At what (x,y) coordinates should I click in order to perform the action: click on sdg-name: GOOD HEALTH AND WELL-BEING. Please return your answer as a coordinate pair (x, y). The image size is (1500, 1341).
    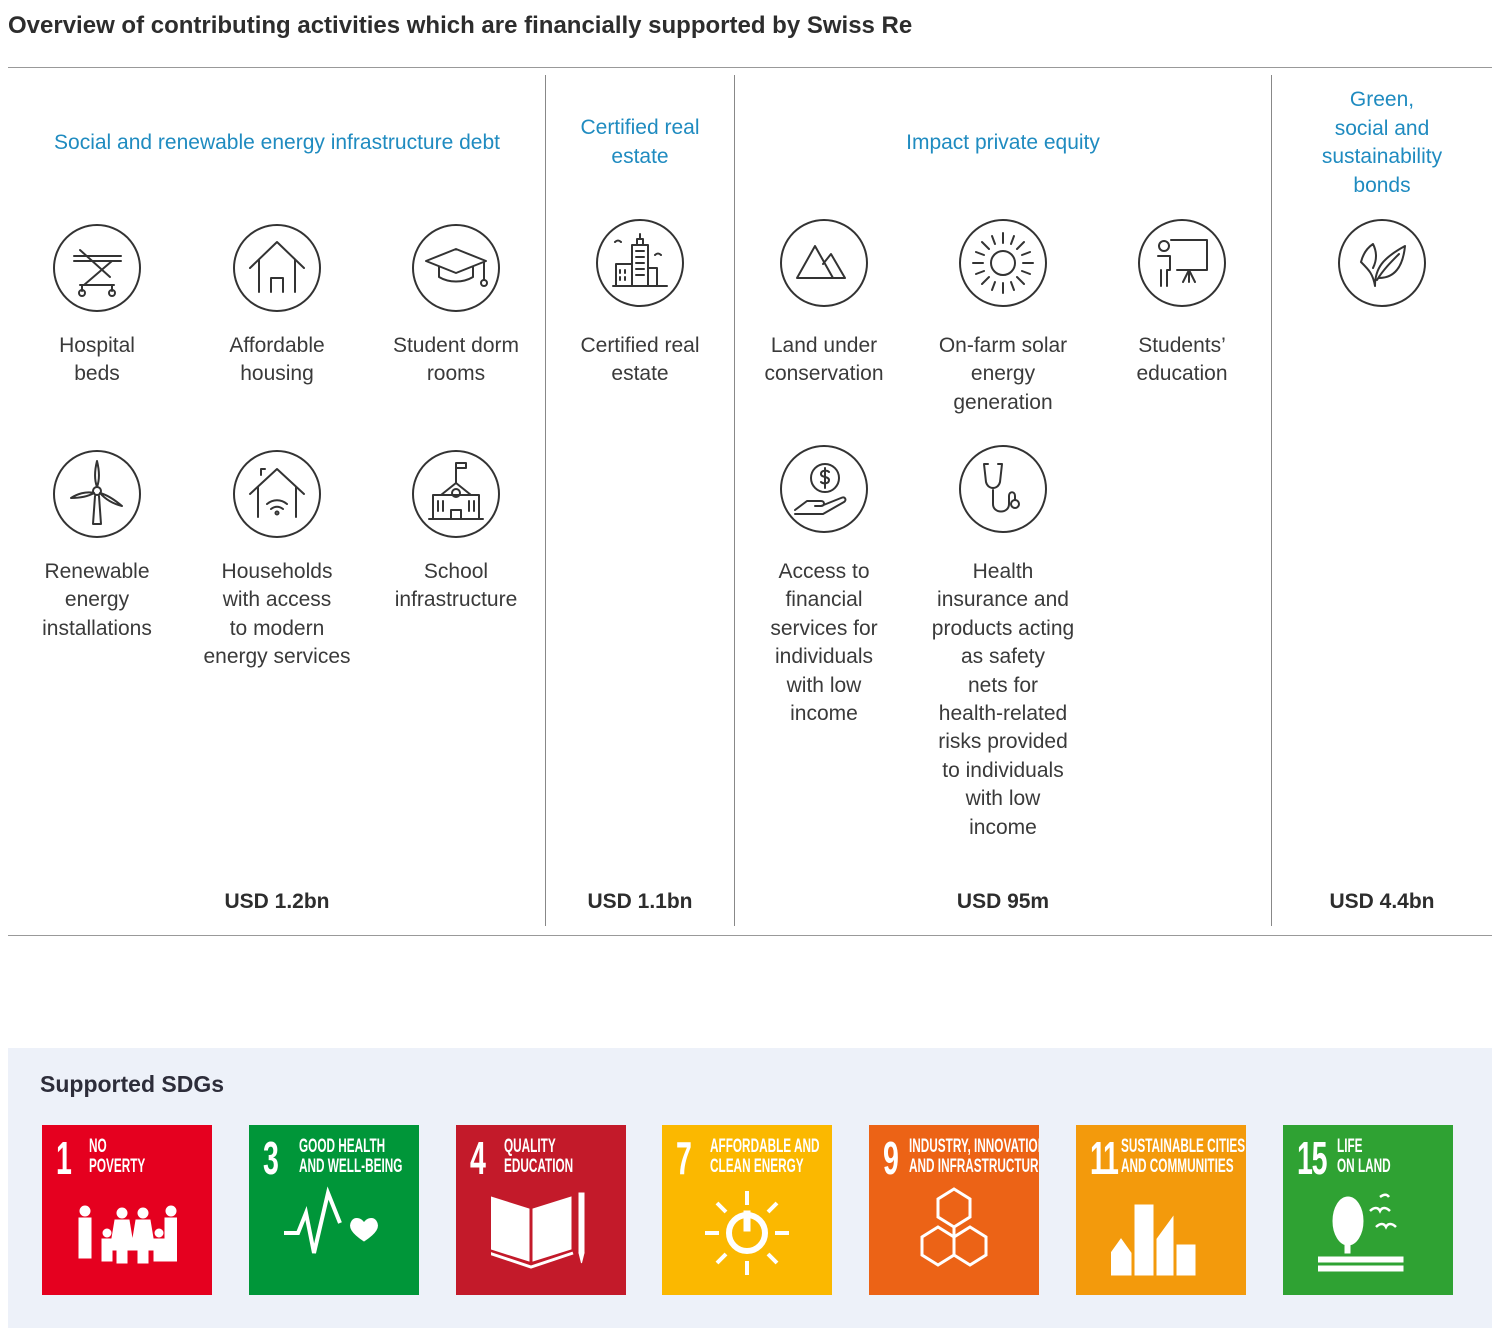
    Looking at the image, I should click on (351, 1156).